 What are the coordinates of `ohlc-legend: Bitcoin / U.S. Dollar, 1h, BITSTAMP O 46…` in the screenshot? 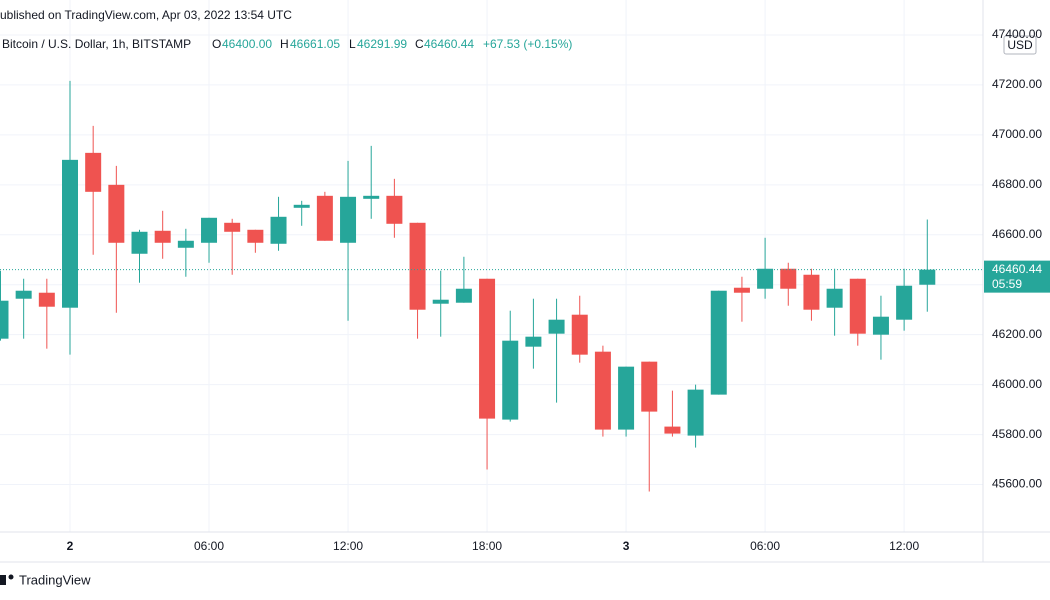 It's located at (287, 44).